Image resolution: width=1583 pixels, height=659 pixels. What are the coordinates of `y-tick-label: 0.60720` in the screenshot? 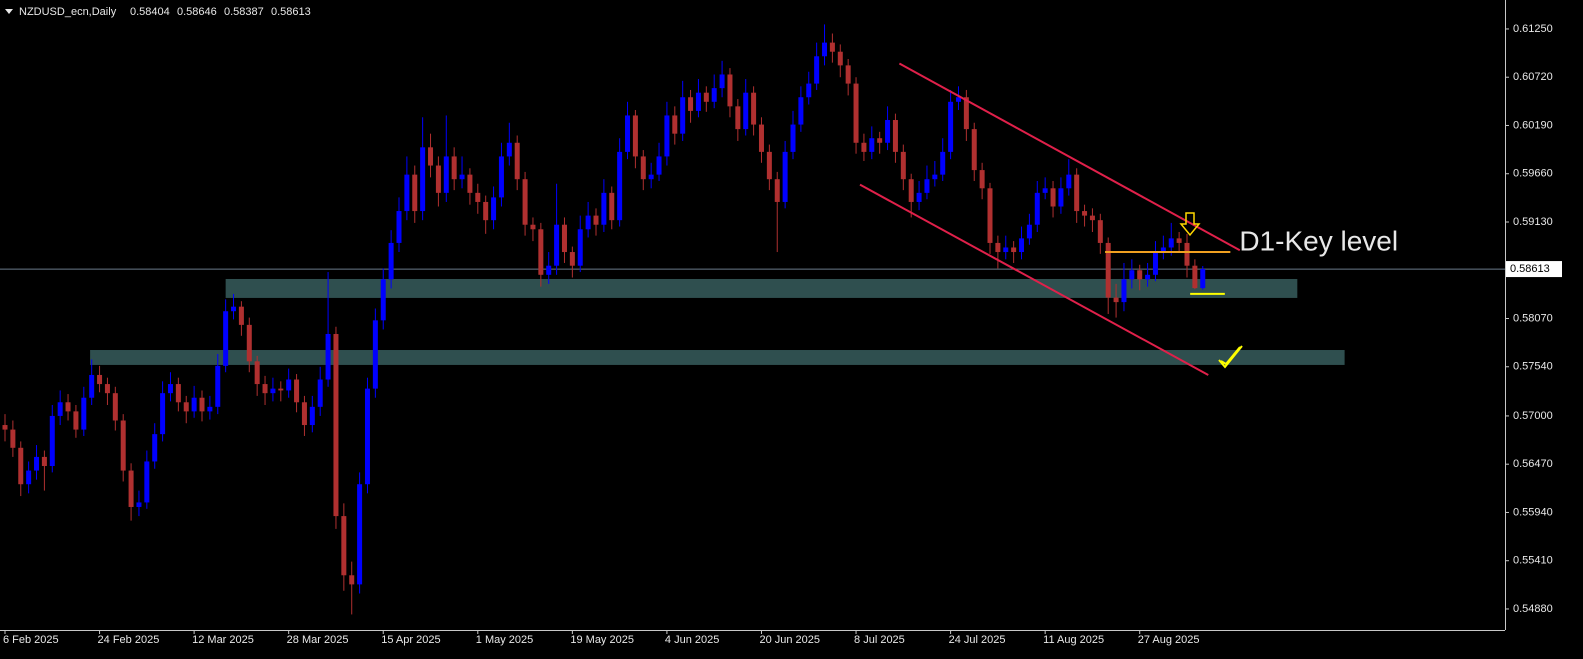 It's located at (1533, 77).